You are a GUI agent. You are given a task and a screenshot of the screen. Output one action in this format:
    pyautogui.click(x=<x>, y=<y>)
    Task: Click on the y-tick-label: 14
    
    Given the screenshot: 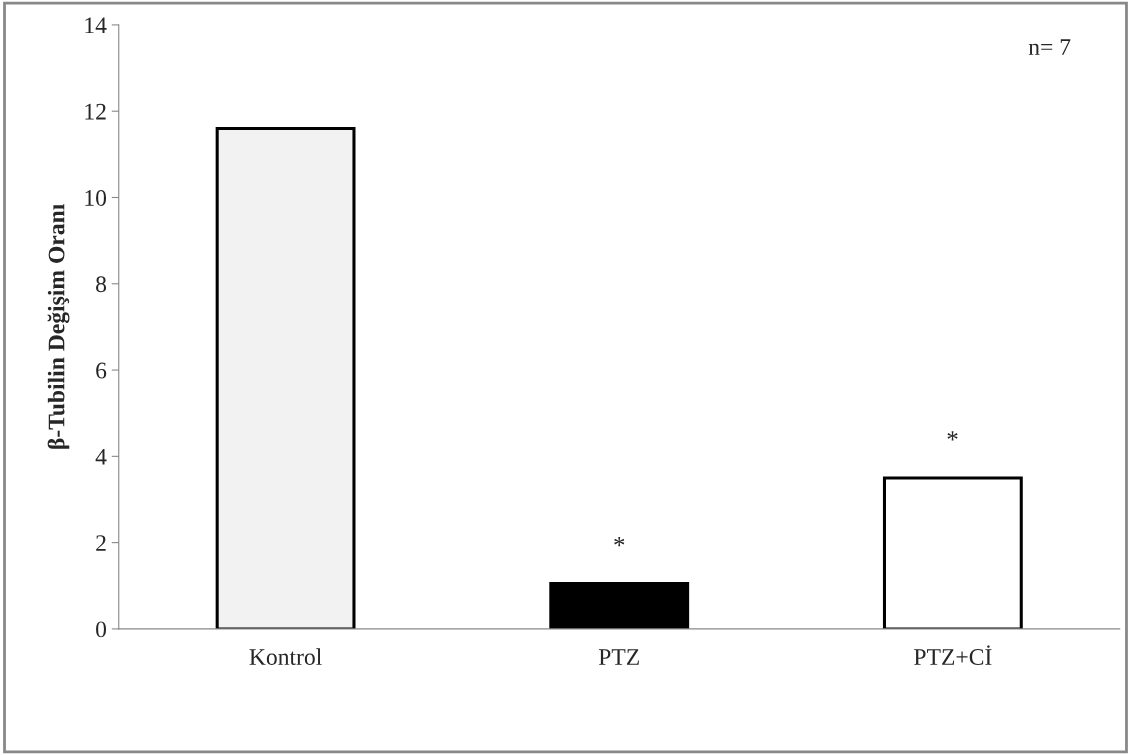 What is the action you would take?
    pyautogui.click(x=96, y=25)
    